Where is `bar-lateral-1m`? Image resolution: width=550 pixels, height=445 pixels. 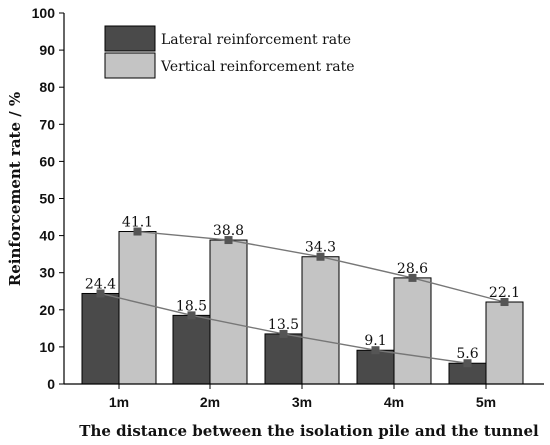
bar-lateral-1m is located at coordinates (100, 338).